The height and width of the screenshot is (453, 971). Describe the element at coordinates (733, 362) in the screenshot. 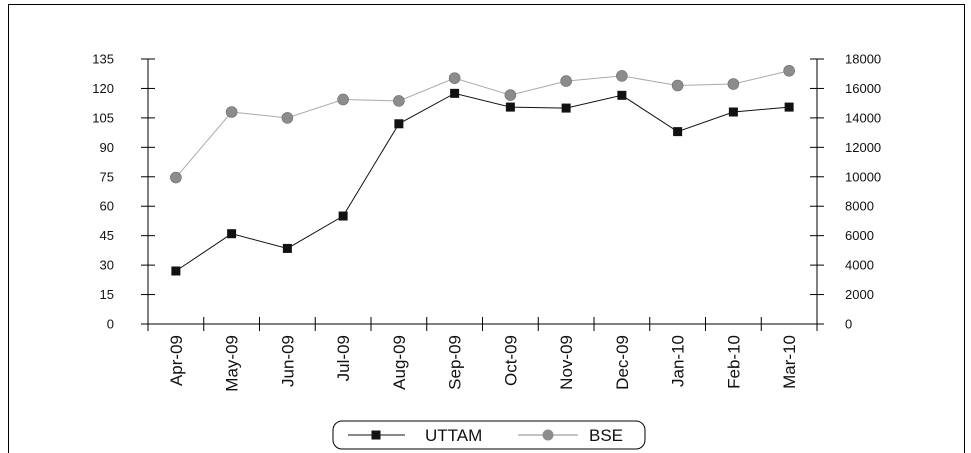

I see `x-category-label: Feb-10` at that location.